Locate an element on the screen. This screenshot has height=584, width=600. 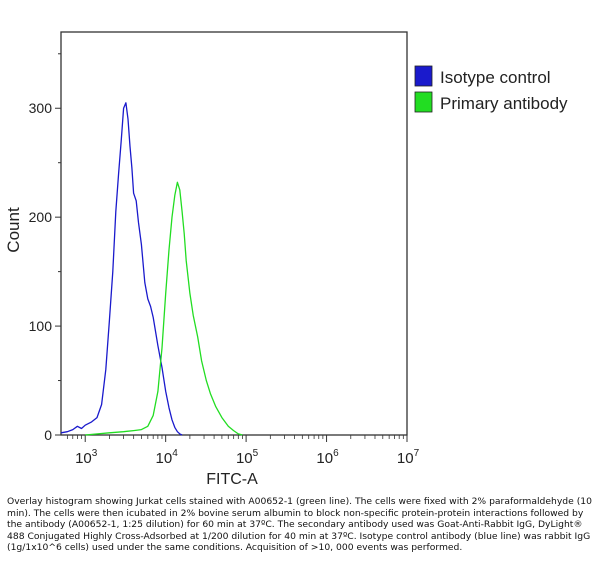
x-tick-label: 10⁷ is located at coordinates (408, 457).